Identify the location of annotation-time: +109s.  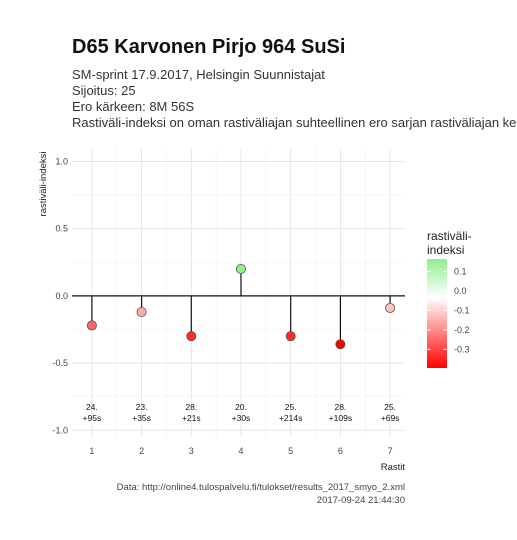
(340, 418).